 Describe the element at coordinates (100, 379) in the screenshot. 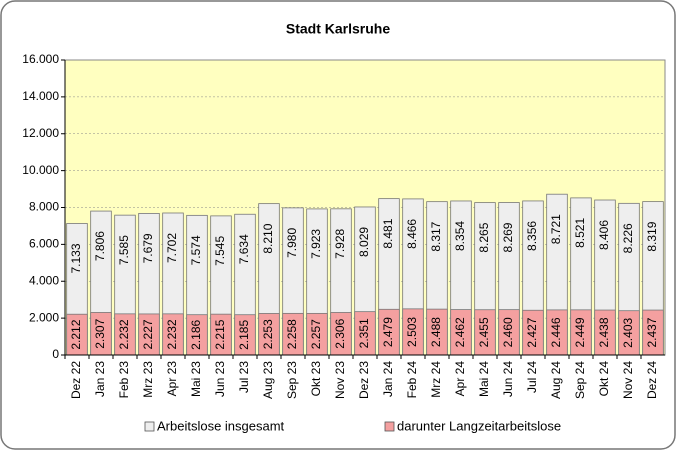

I see `x-tick-label: Jan 23` at that location.